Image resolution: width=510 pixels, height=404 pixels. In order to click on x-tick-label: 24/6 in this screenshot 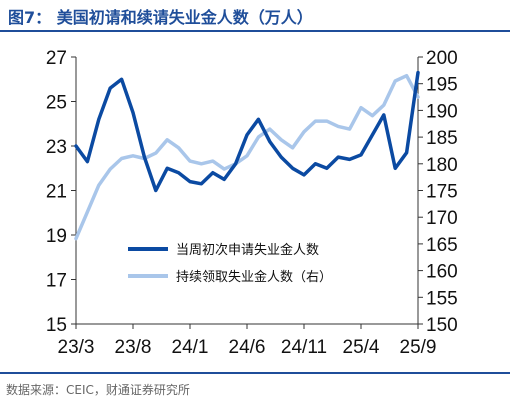, I will do `click(247, 347)`.